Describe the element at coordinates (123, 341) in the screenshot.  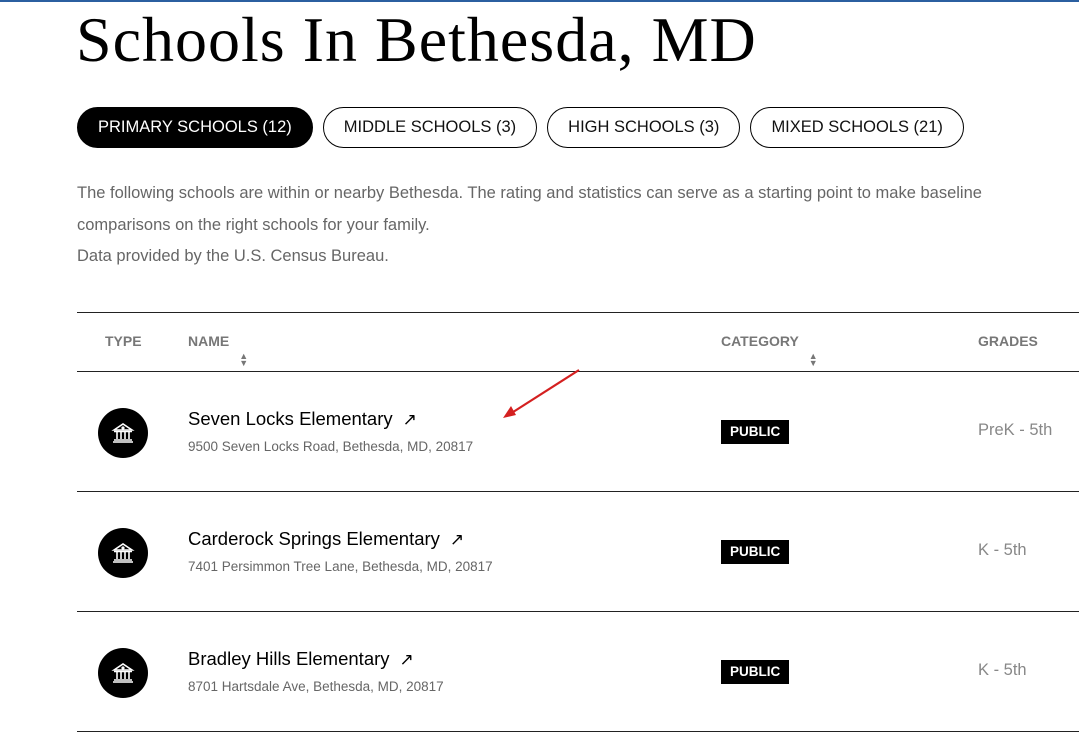
I see `header-type: TYPE` at that location.